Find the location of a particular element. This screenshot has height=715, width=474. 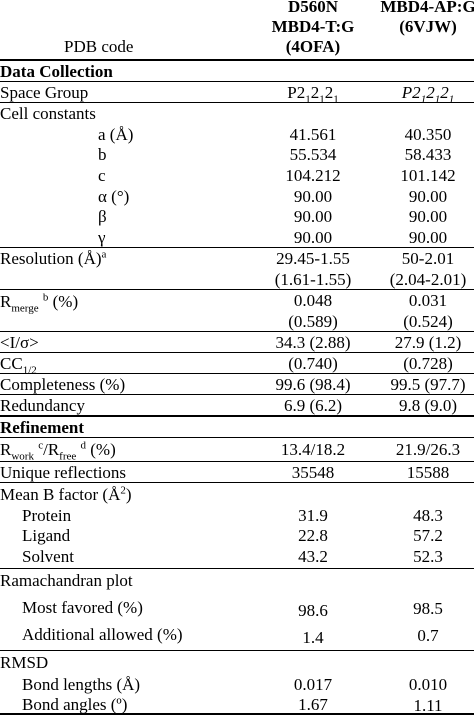

beta-v2: 90.00 is located at coordinates (428, 216).